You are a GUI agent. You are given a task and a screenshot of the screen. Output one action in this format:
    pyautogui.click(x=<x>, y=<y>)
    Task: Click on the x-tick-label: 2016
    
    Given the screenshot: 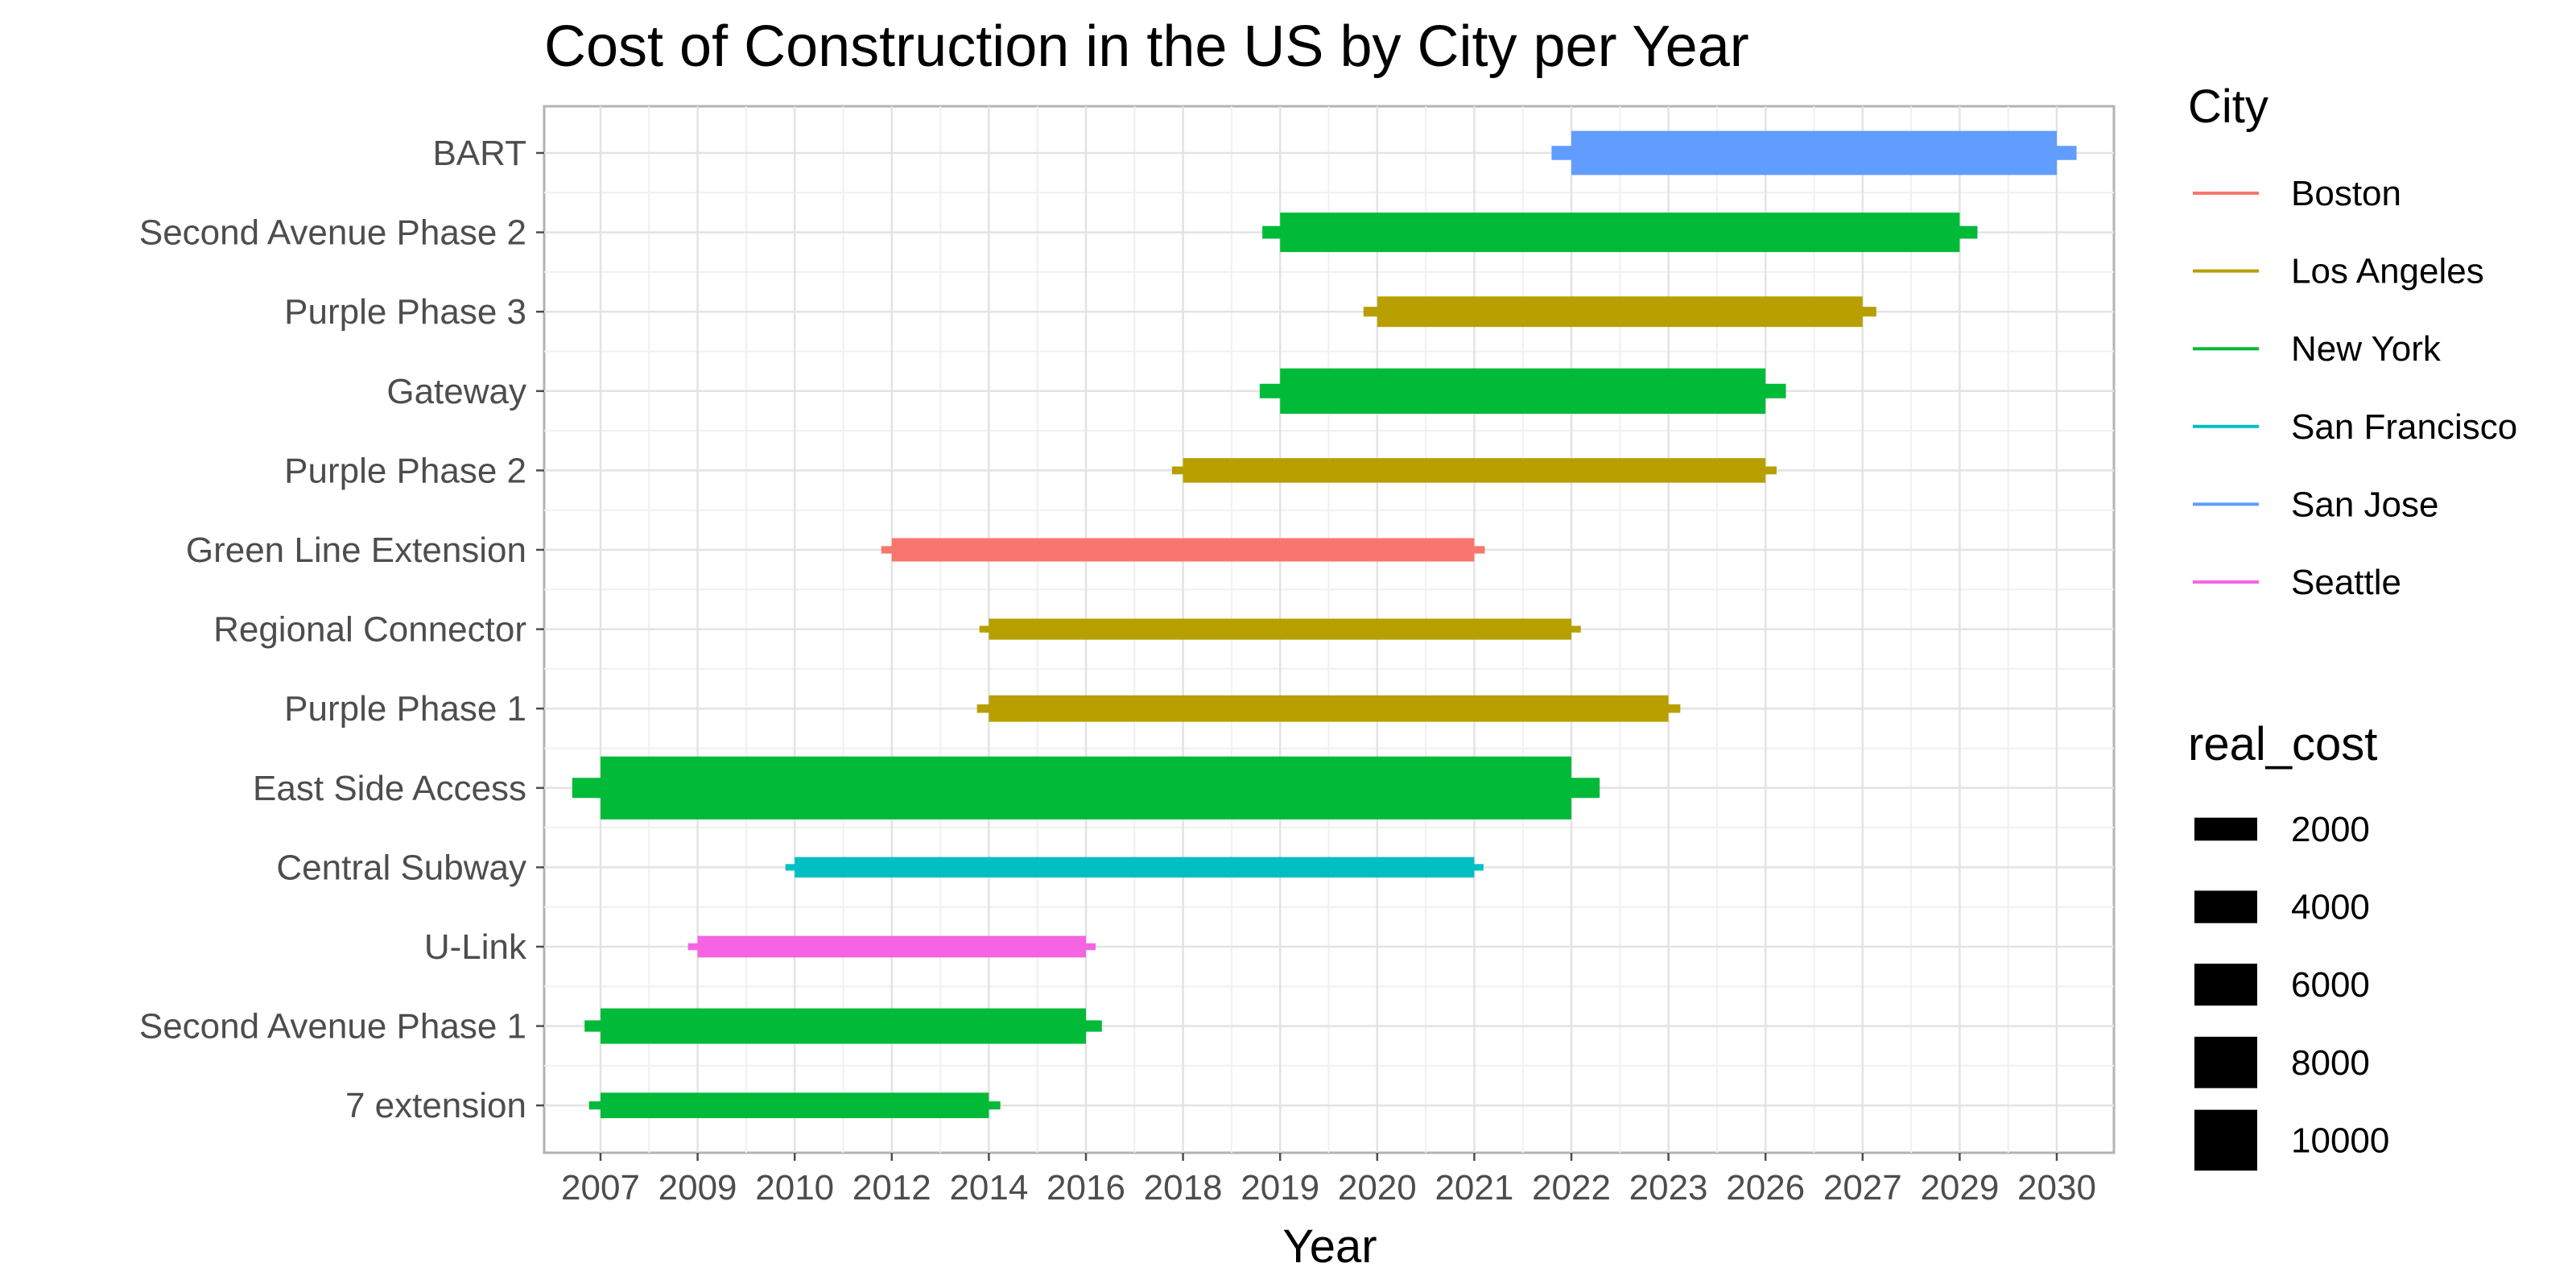 What is the action you would take?
    pyautogui.click(x=1085, y=1188)
    